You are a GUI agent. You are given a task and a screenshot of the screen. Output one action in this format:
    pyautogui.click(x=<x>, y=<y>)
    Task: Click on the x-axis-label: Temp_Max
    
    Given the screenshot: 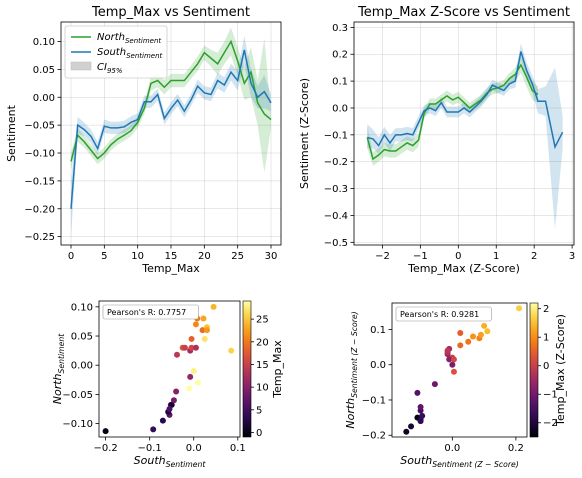 What is the action you would take?
    pyautogui.click(x=170, y=268)
    